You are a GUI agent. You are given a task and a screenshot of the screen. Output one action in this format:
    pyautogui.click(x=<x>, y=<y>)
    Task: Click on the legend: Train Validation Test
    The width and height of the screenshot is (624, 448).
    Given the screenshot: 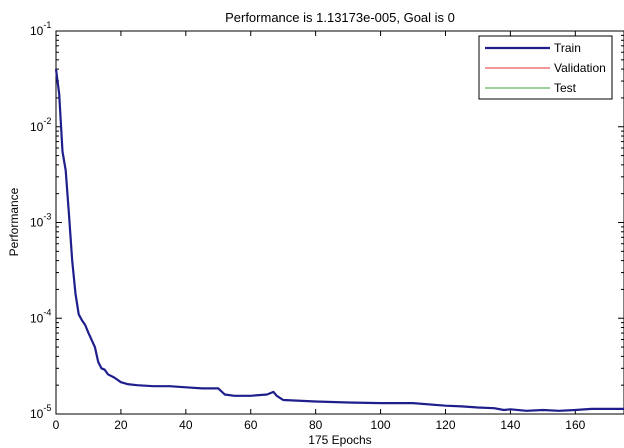 What is the action you would take?
    pyautogui.click(x=545, y=67)
    